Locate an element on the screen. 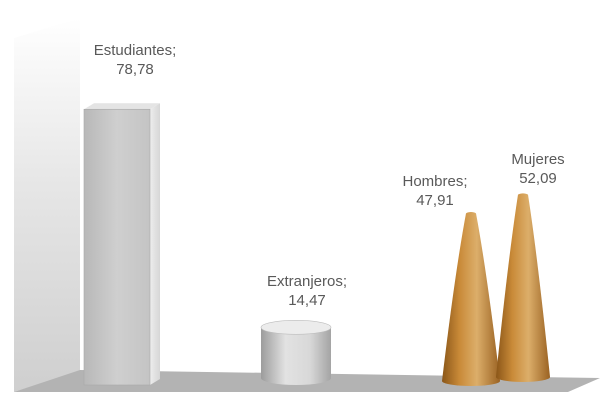 The width and height of the screenshot is (608, 405). bar-mujeres is located at coordinates (523, 287).